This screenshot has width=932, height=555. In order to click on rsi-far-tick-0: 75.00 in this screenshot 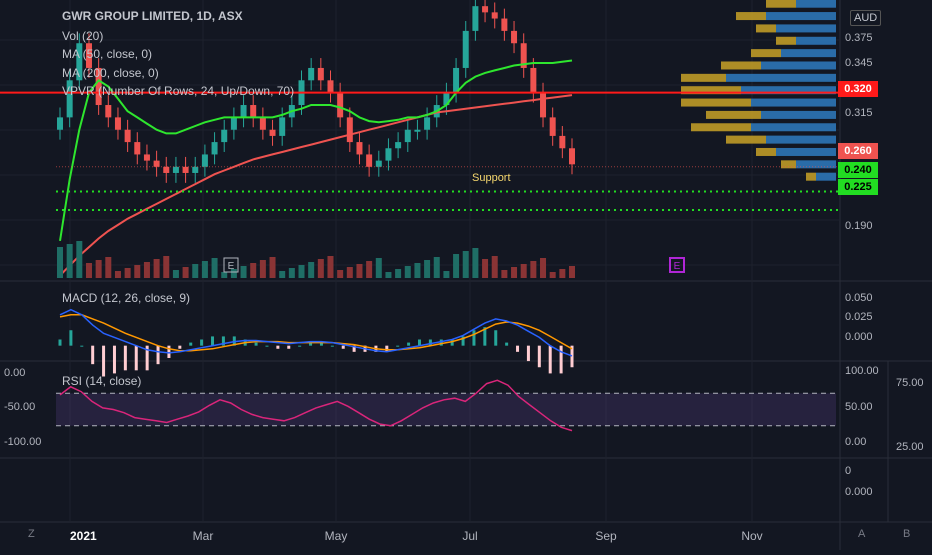, I will do `click(910, 383)`.